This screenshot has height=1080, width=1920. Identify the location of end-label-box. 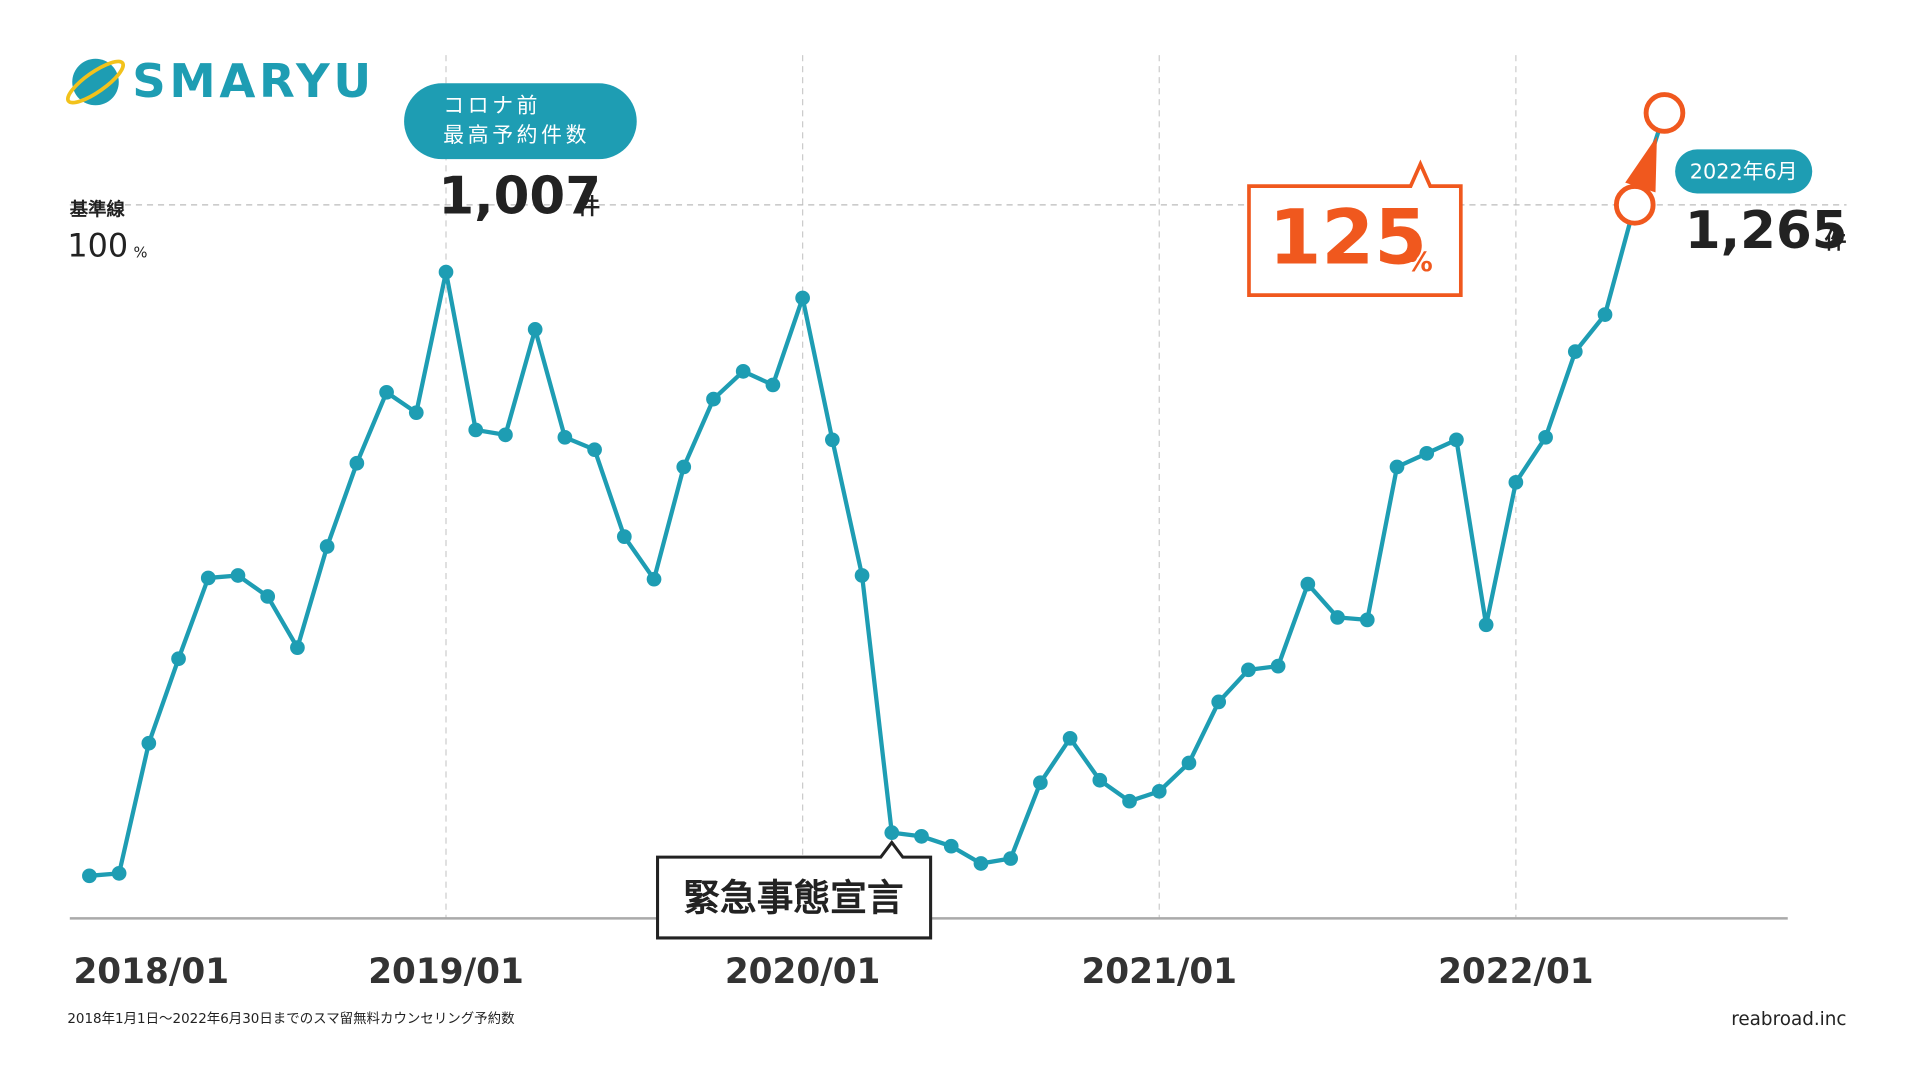
(1744, 171).